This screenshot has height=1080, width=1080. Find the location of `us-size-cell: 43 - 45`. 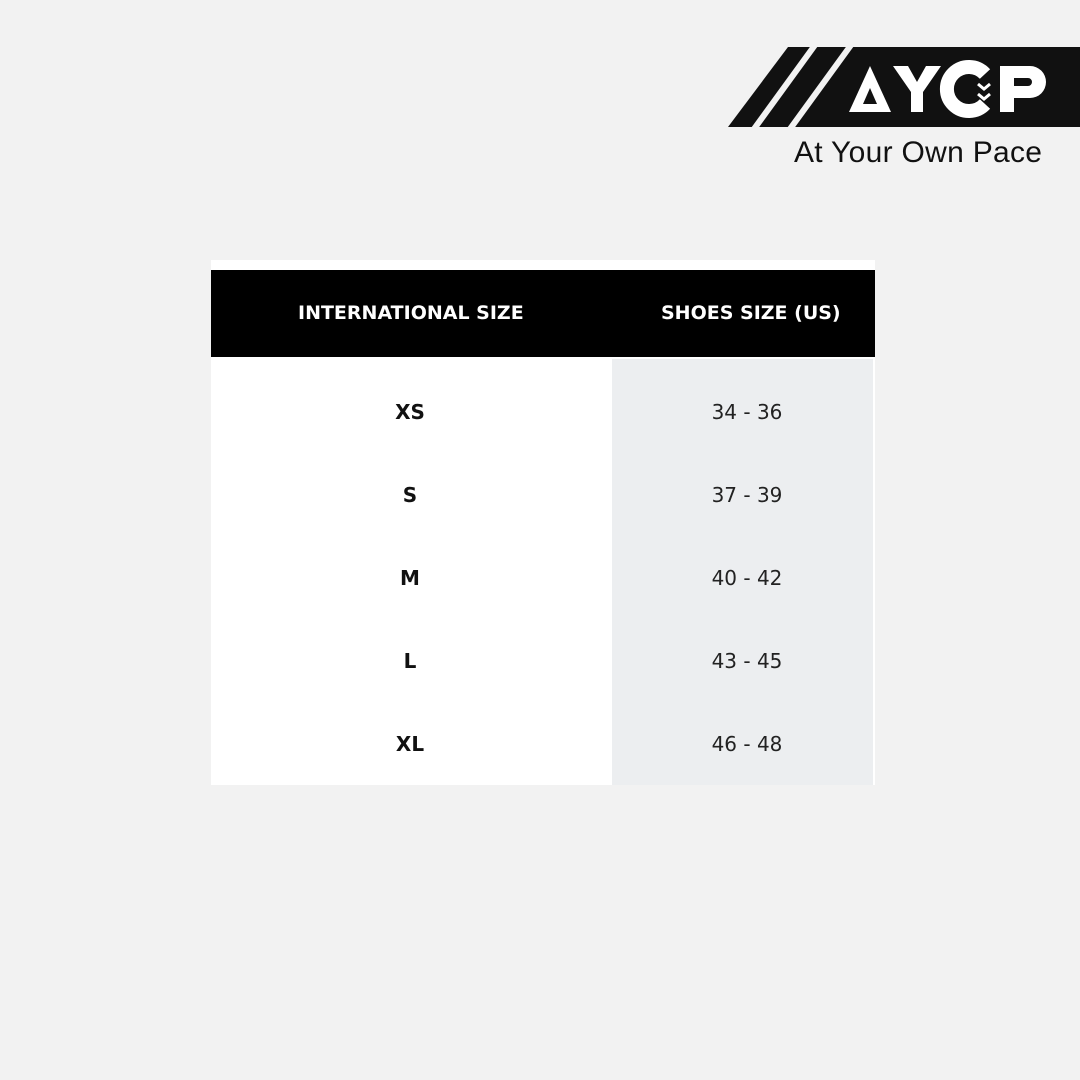

us-size-cell: 43 - 45 is located at coordinates (747, 661).